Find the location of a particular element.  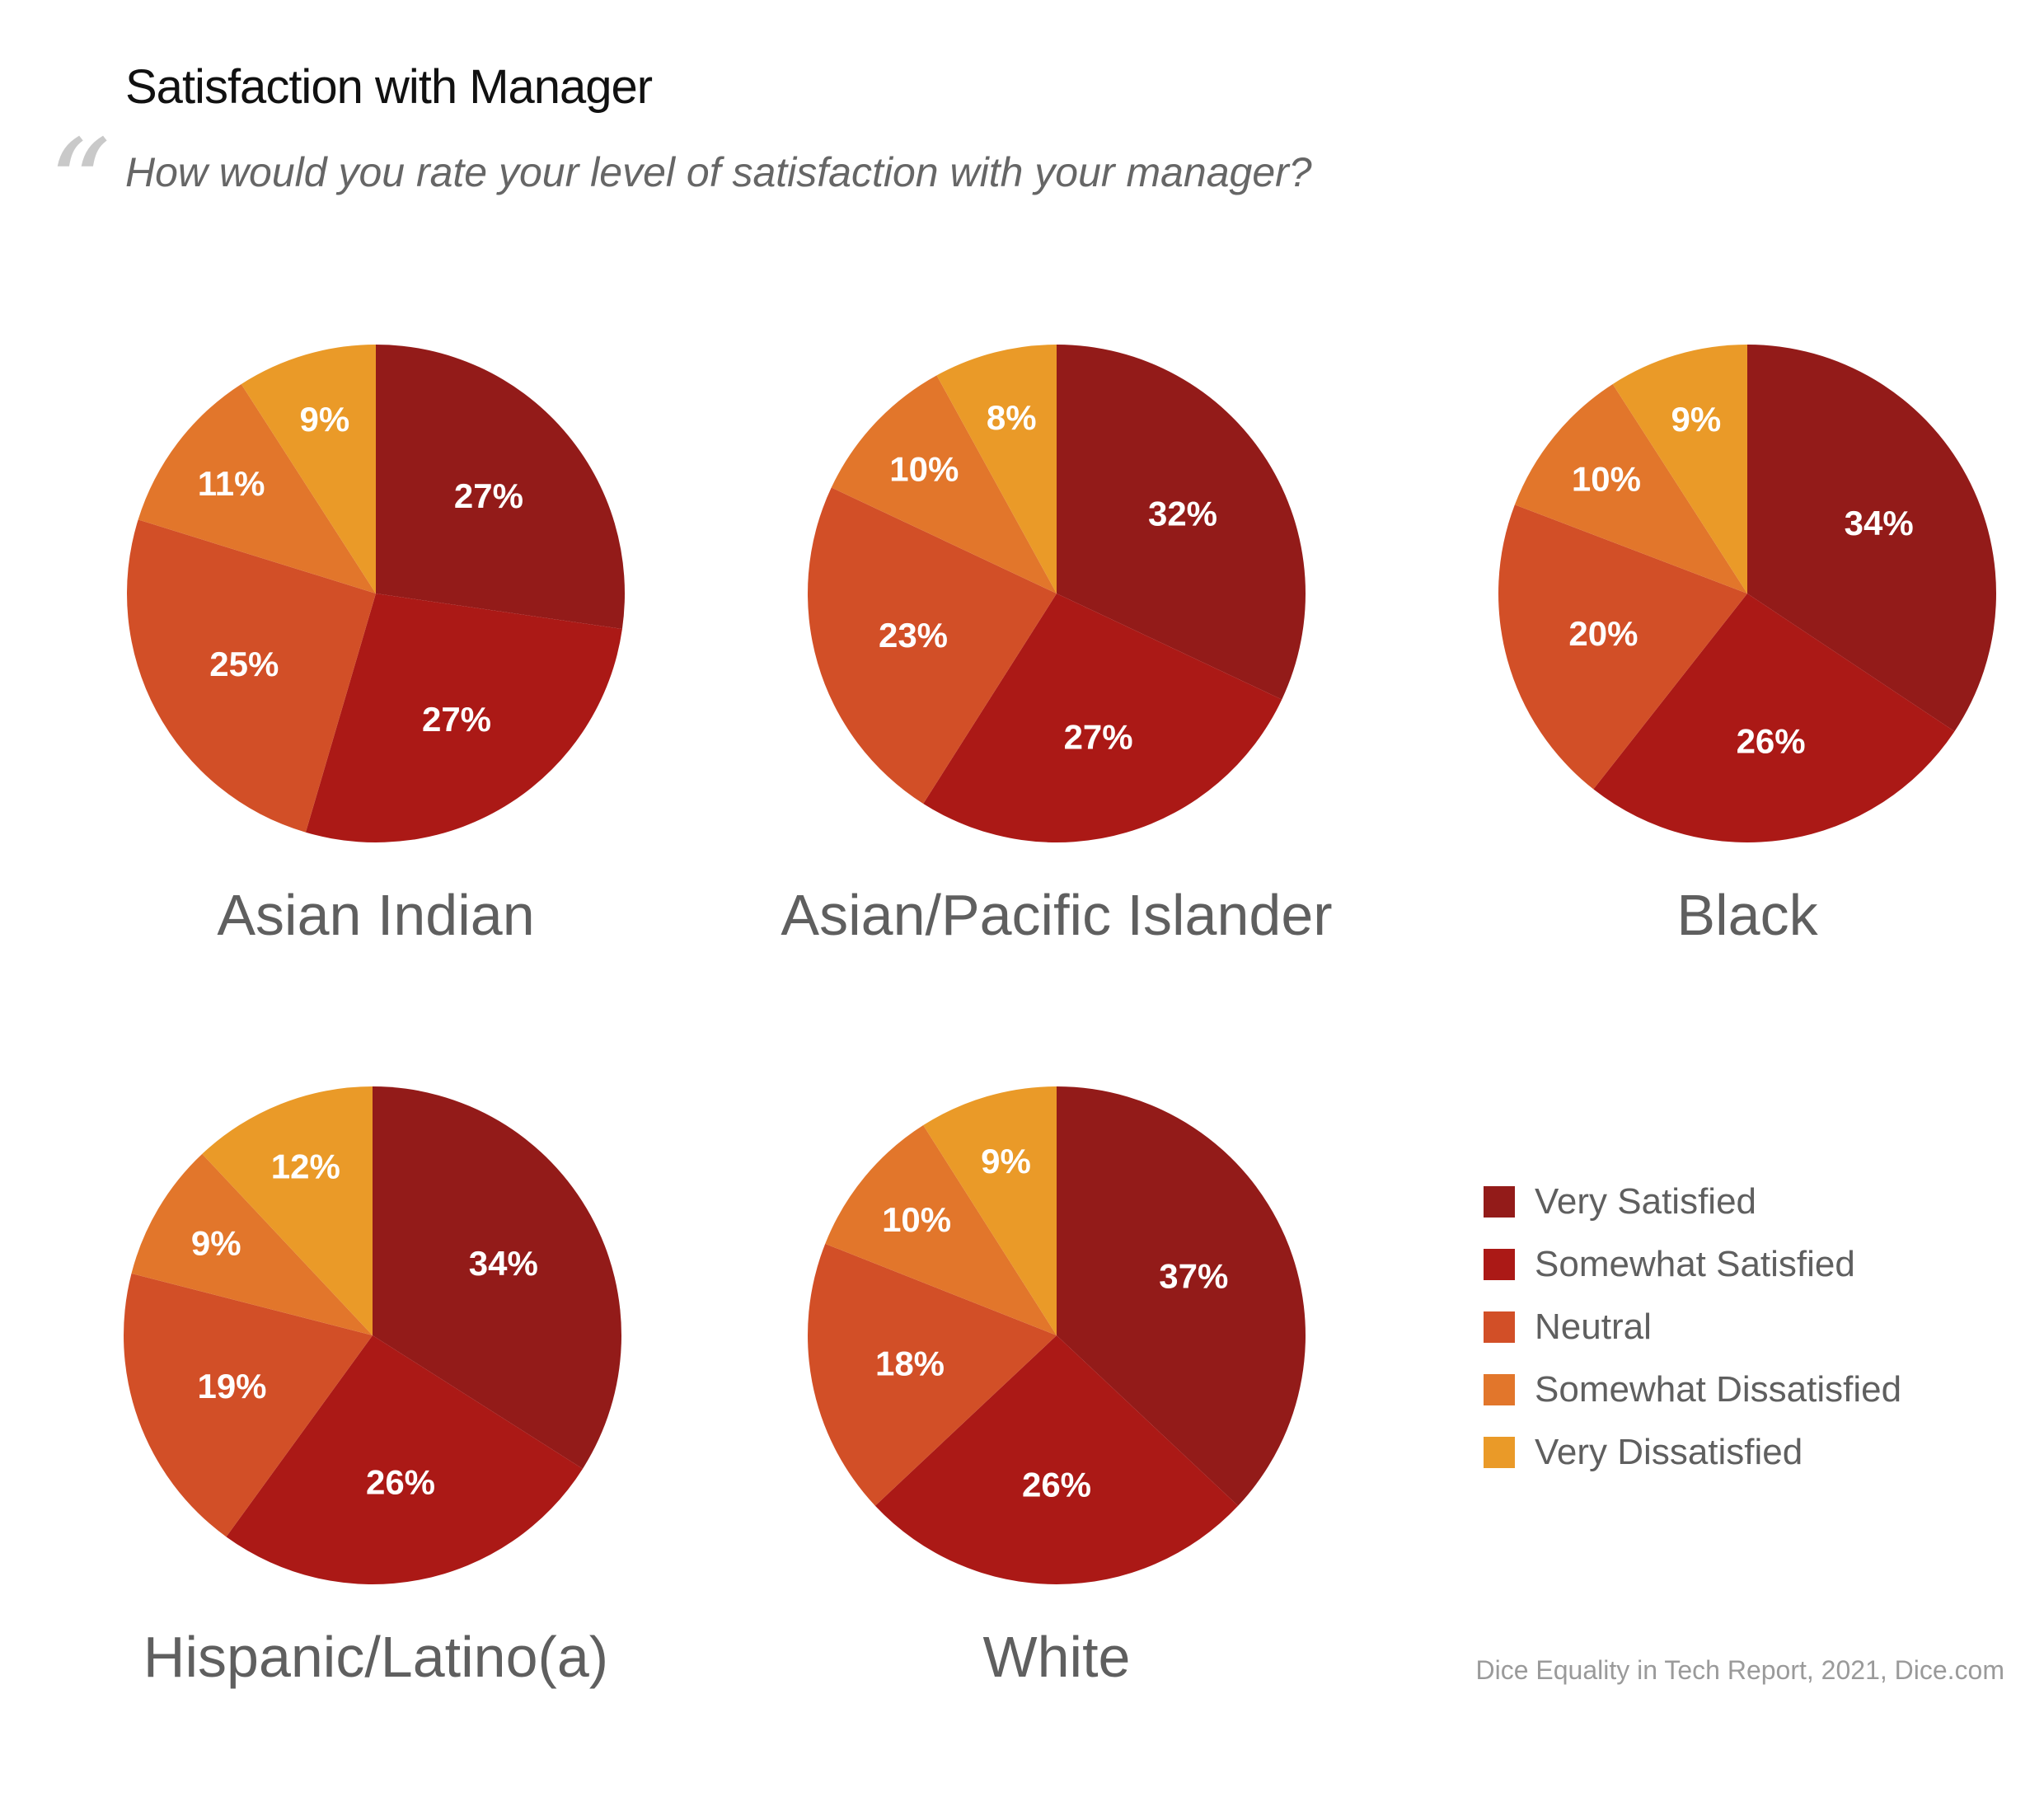

slice-value-label: 25% is located at coordinates (244, 664).